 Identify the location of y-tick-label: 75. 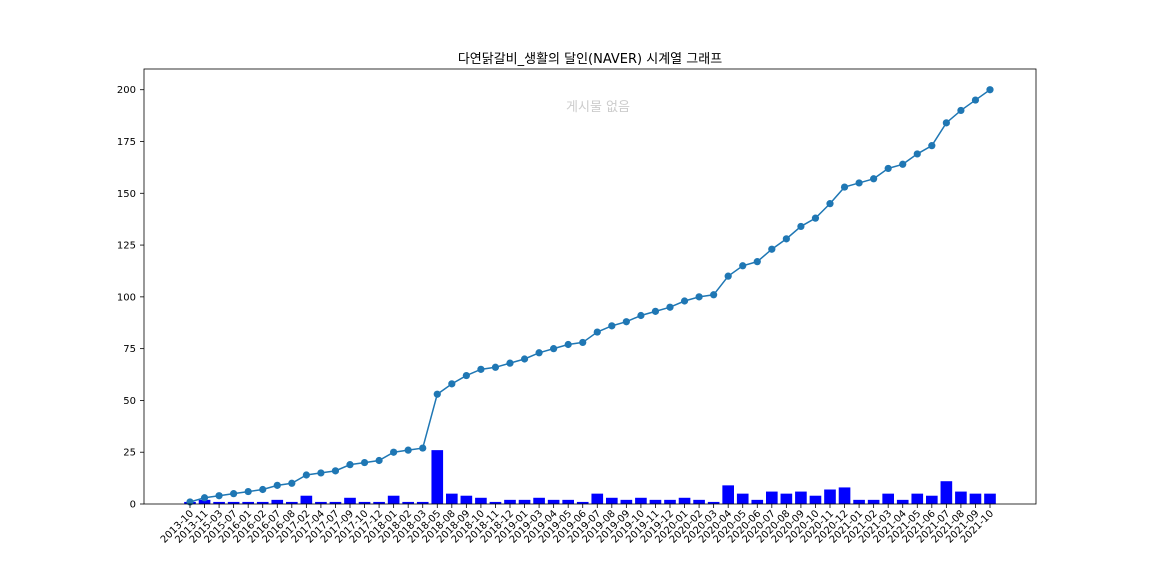
(129, 349).